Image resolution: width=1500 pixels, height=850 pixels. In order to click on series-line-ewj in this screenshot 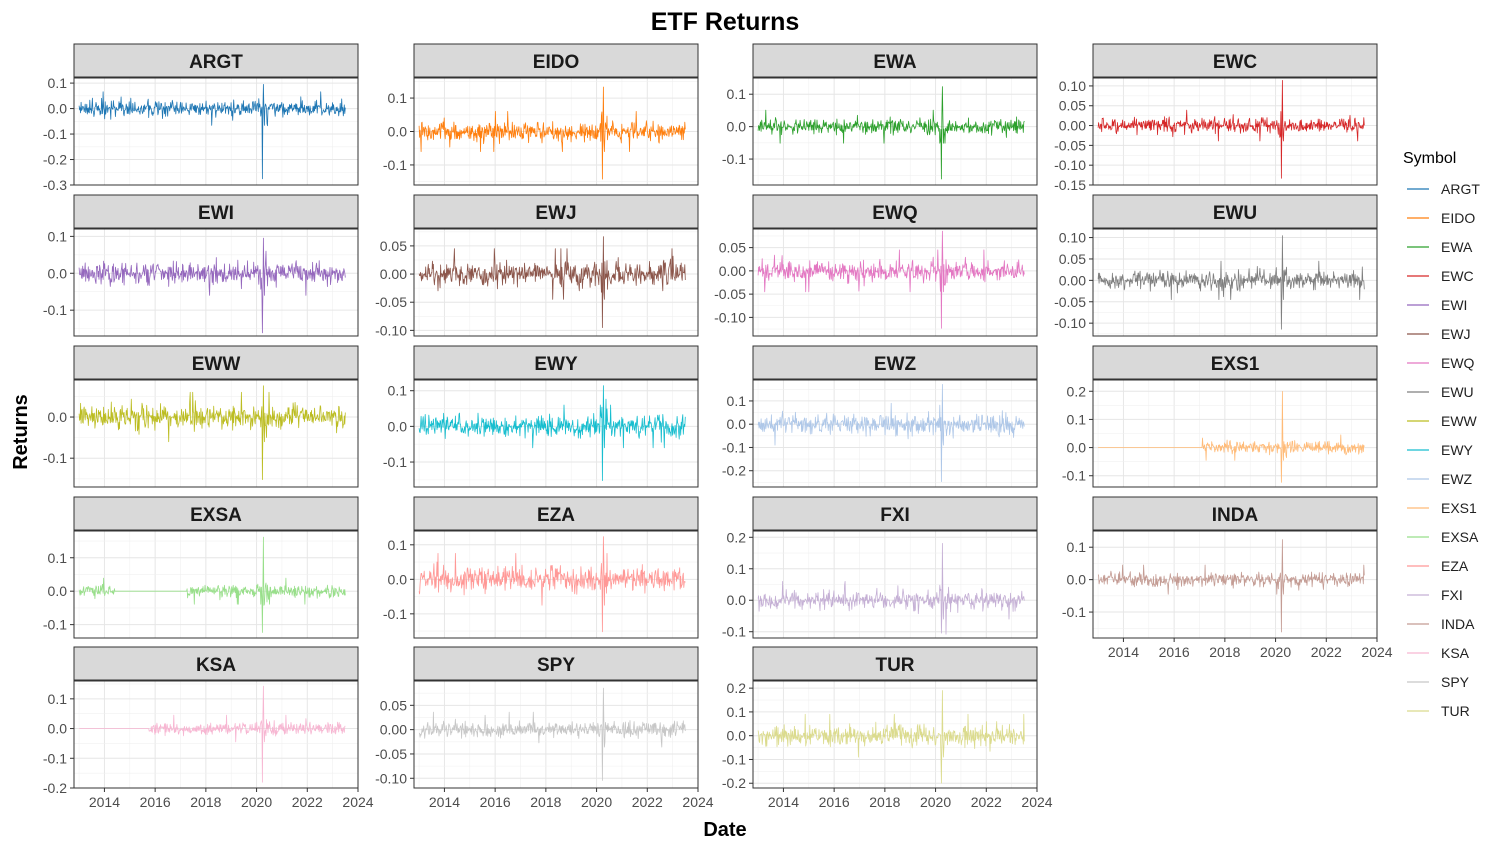, I will do `click(552, 282)`.